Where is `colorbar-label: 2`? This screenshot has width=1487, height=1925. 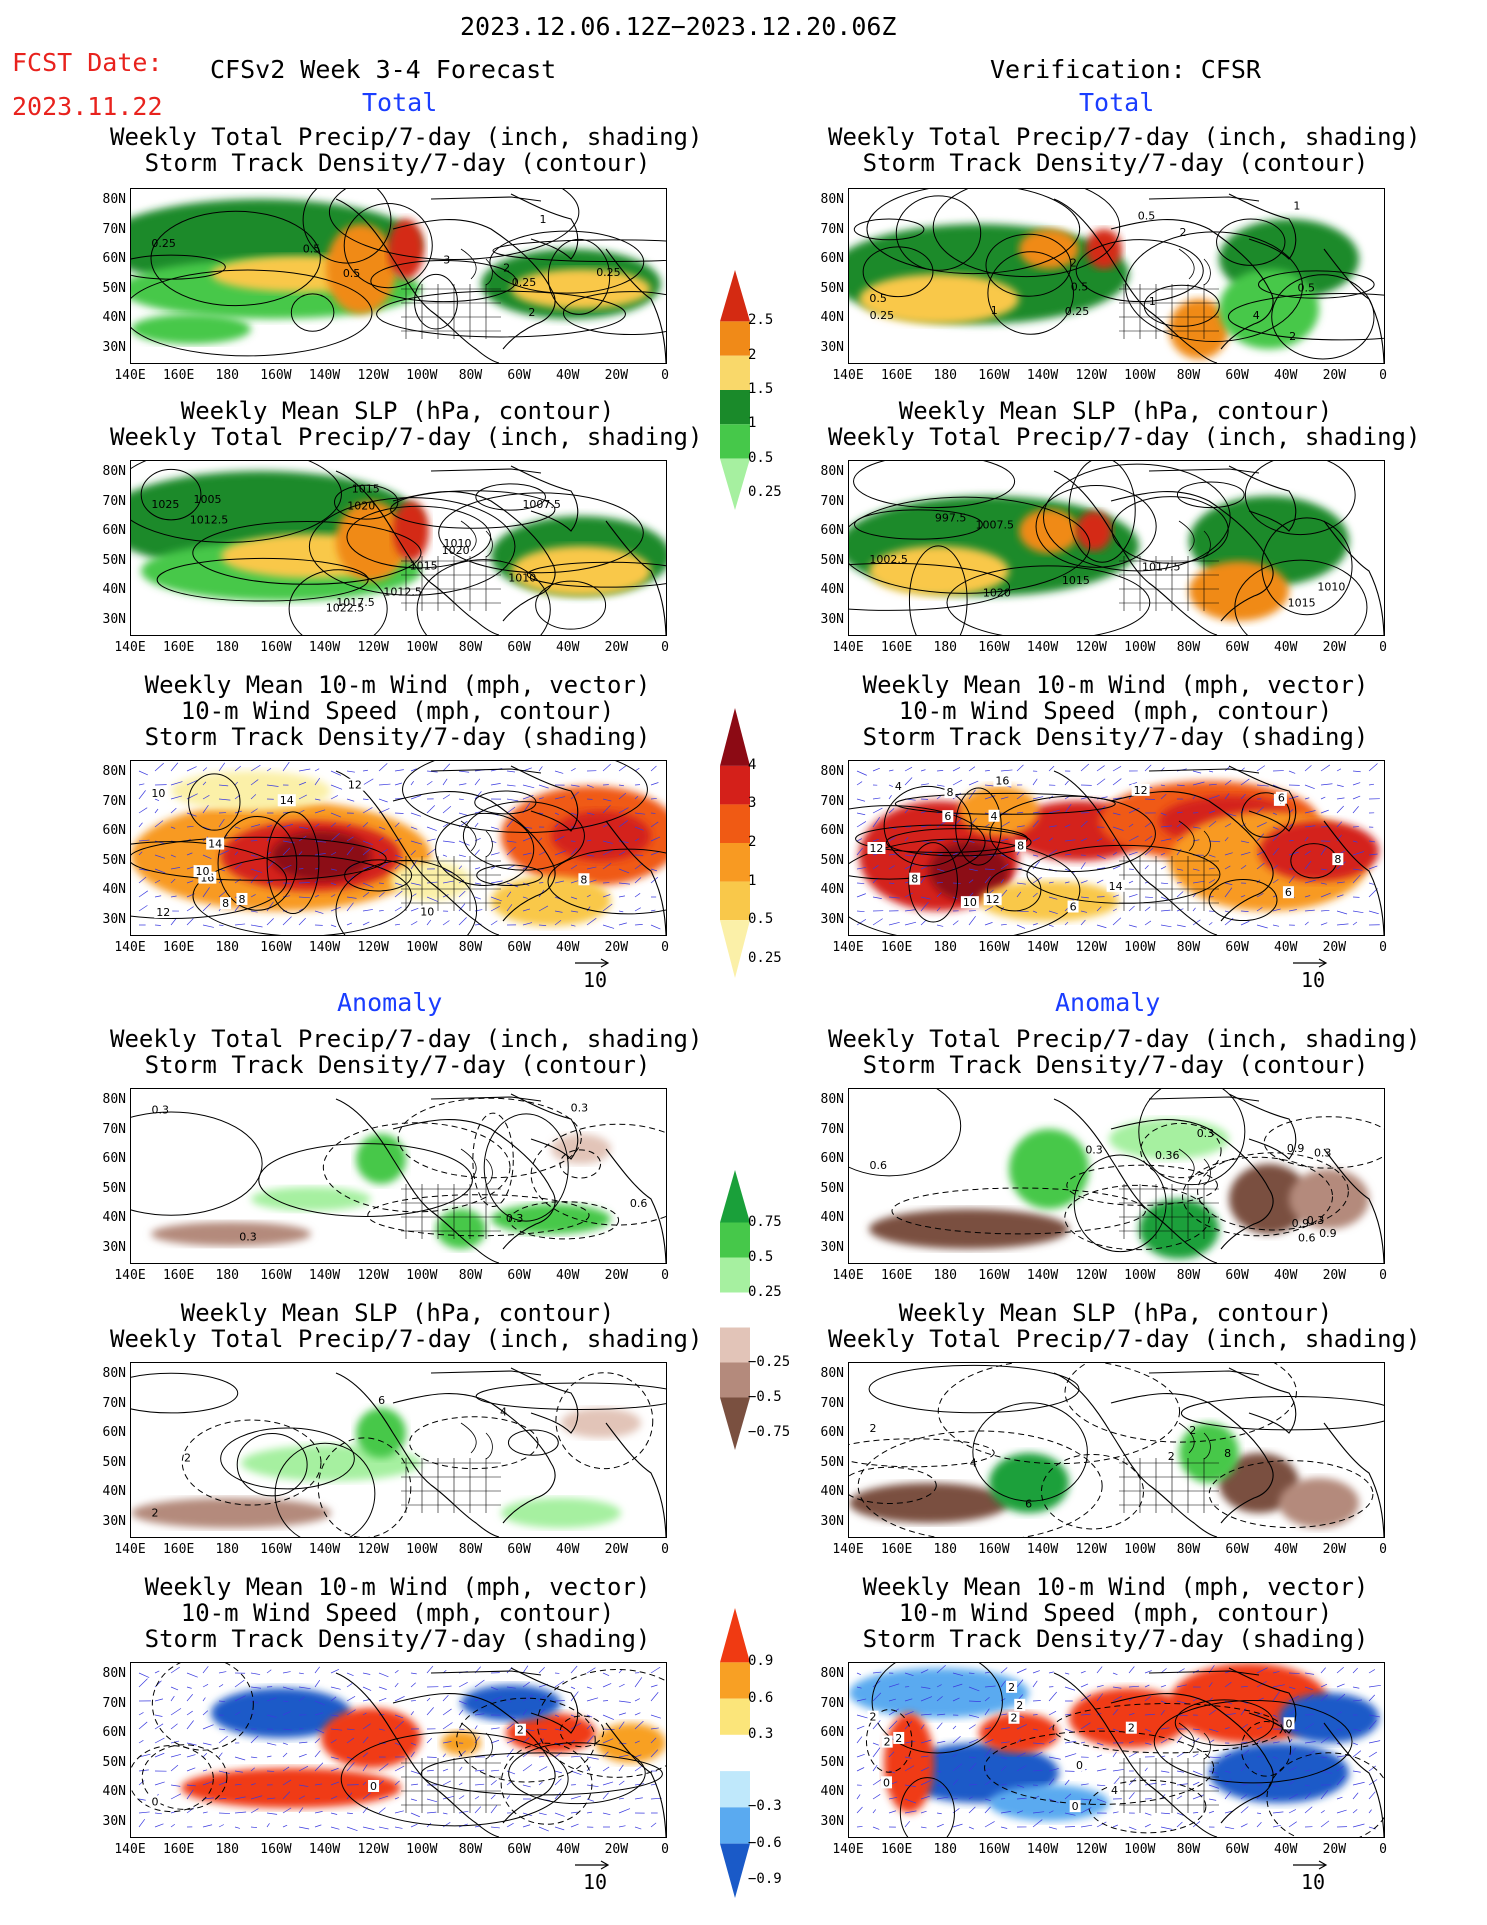
colorbar-label: 2 is located at coordinates (752, 842).